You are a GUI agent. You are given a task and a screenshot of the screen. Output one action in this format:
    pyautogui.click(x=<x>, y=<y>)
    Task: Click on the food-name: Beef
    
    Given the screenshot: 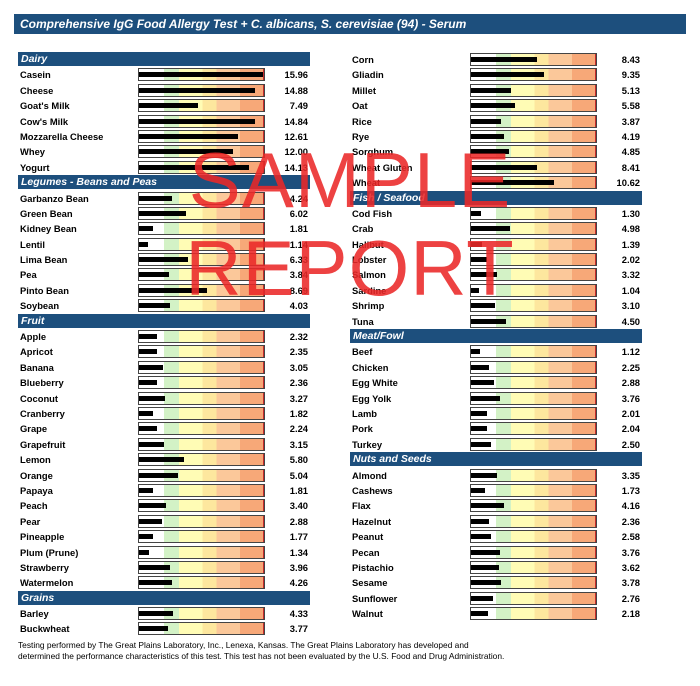 What is the action you would take?
    pyautogui.click(x=362, y=352)
    